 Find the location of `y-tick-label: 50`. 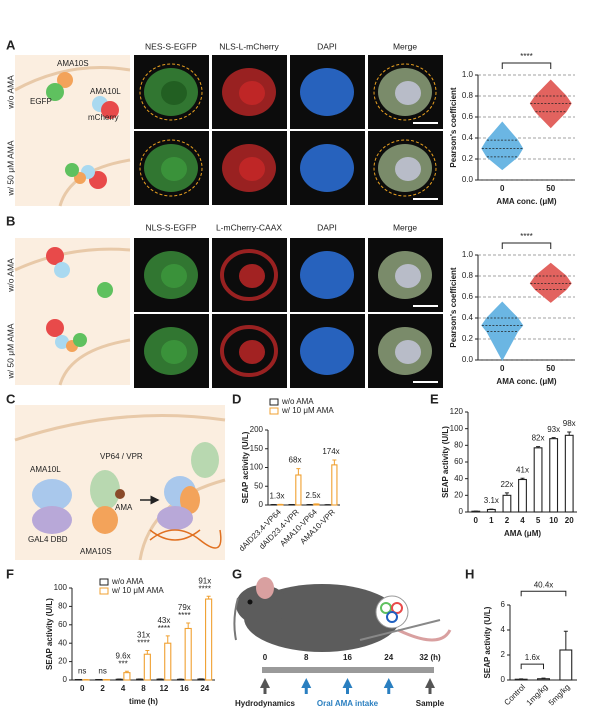

y-tick-label: 50 is located at coordinates (258, 485).